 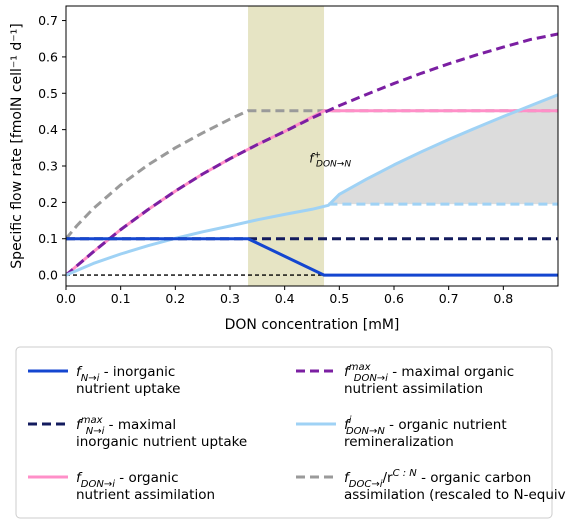 What do you see at coordinates (394, 298) in the screenshot?
I see `x-tick-label: 0.6` at bounding box center [394, 298].